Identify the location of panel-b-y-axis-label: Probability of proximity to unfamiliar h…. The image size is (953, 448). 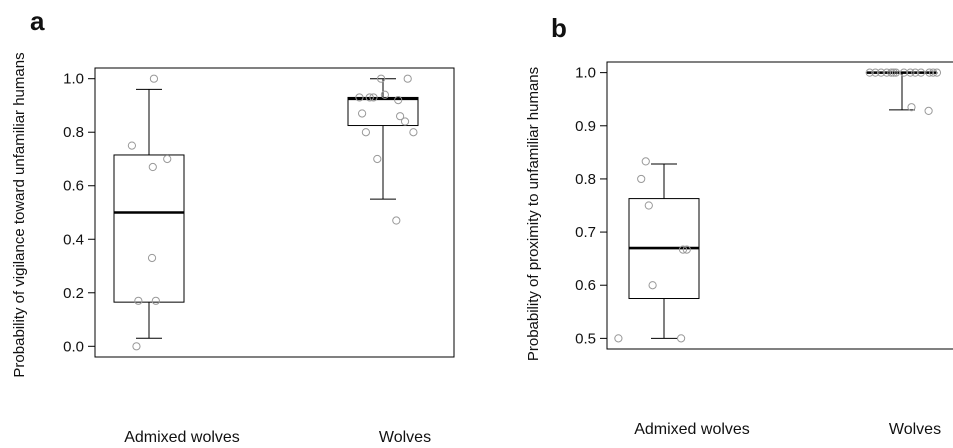
(533, 214).